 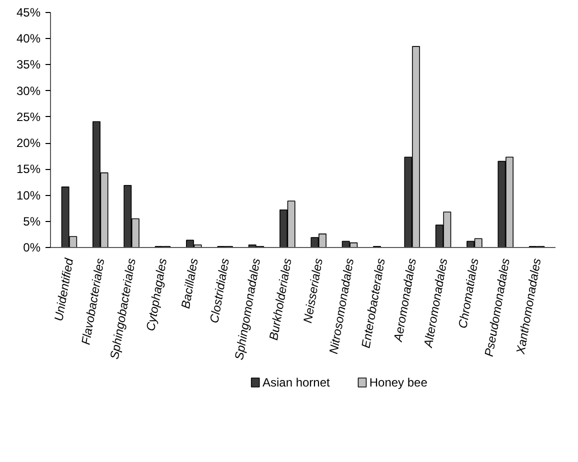 What do you see at coordinates (32, 221) in the screenshot?
I see `y-tick-label: 5%` at bounding box center [32, 221].